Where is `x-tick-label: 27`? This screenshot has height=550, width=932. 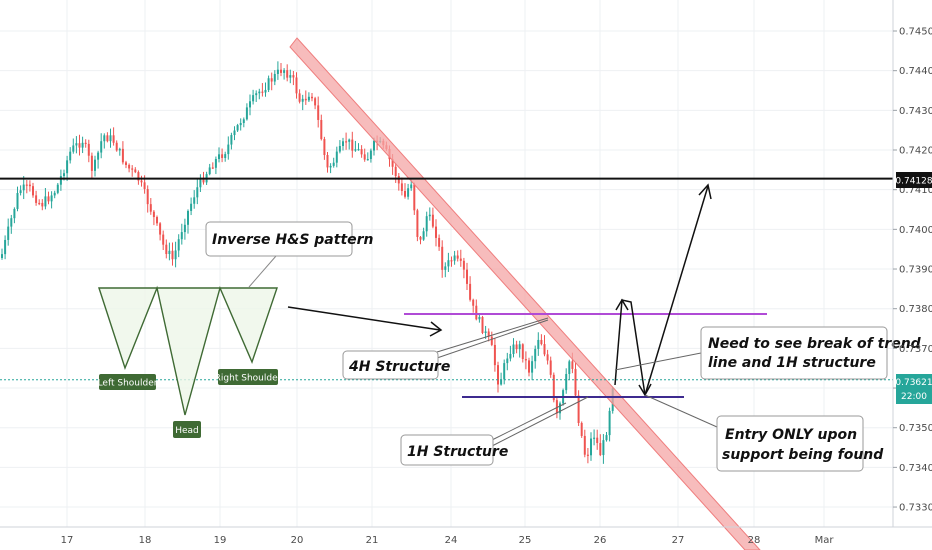 x-tick-label: 27 is located at coordinates (678, 540).